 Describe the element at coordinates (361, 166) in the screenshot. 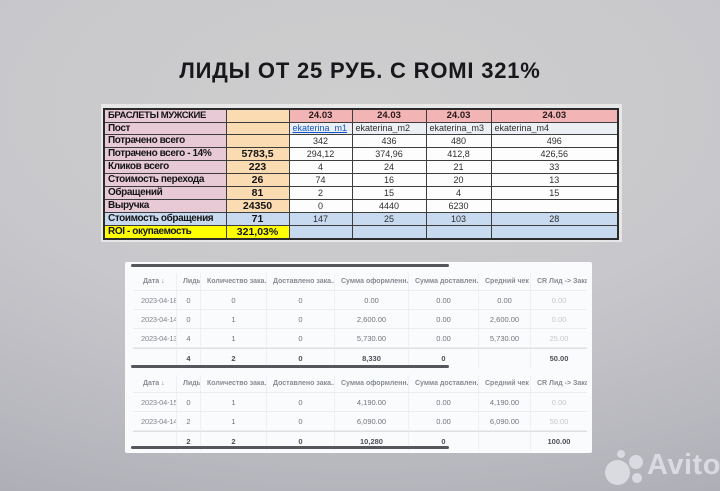

I see `table-row: Кликов всего 223 4 24 21 33` at that location.